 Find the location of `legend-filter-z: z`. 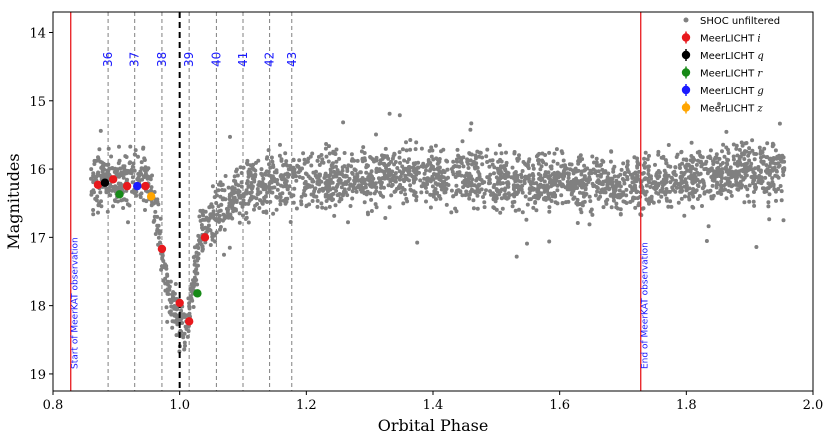

legend-filter-z: z is located at coordinates (758, 109).